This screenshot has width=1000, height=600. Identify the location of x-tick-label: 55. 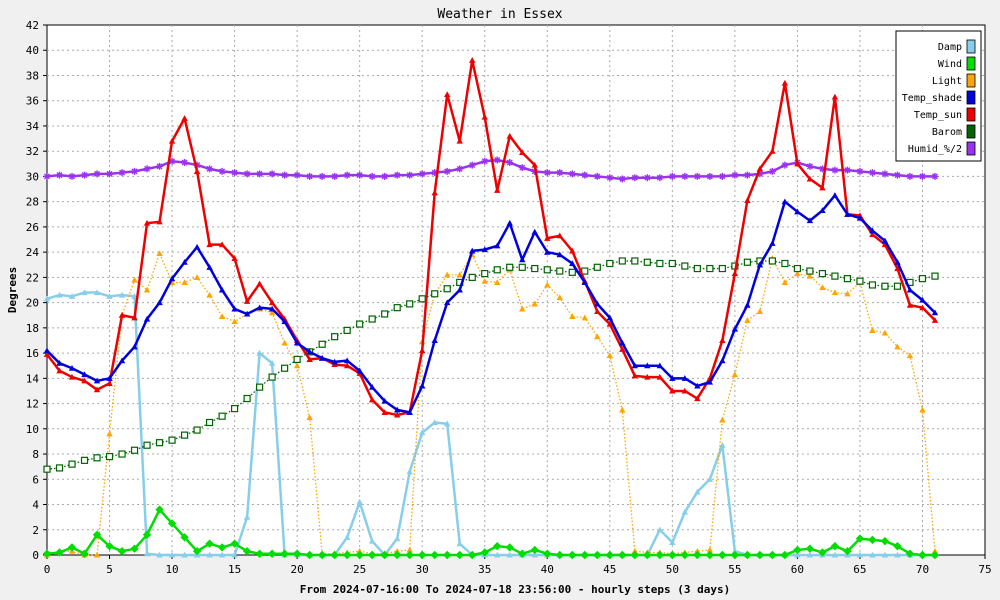
(734, 569).